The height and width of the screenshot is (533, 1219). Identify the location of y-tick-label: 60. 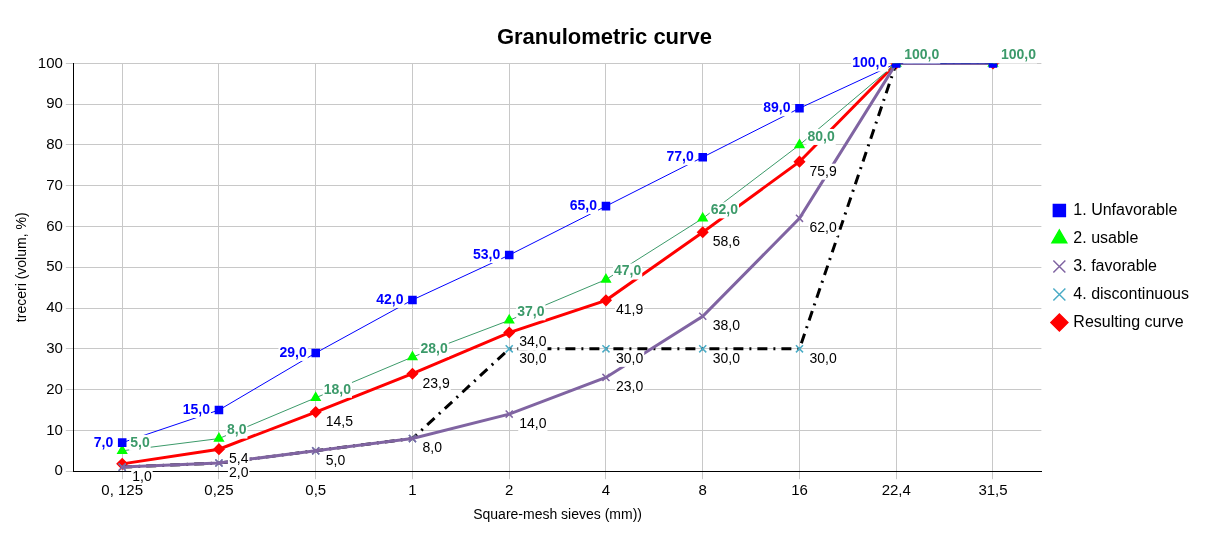
(54, 225).